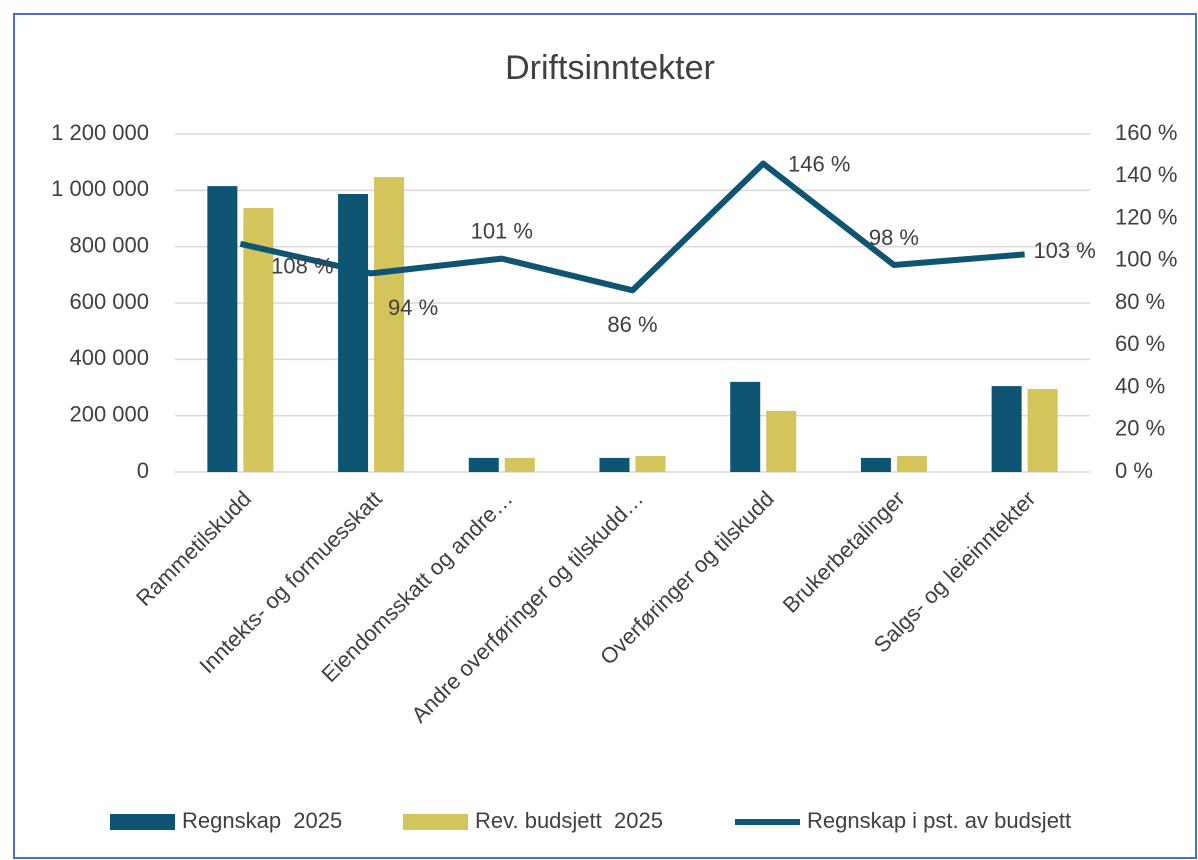 The image size is (1198, 860). What do you see at coordinates (1146, 259) in the screenshot?
I see `y2-tick-label: 100 %` at bounding box center [1146, 259].